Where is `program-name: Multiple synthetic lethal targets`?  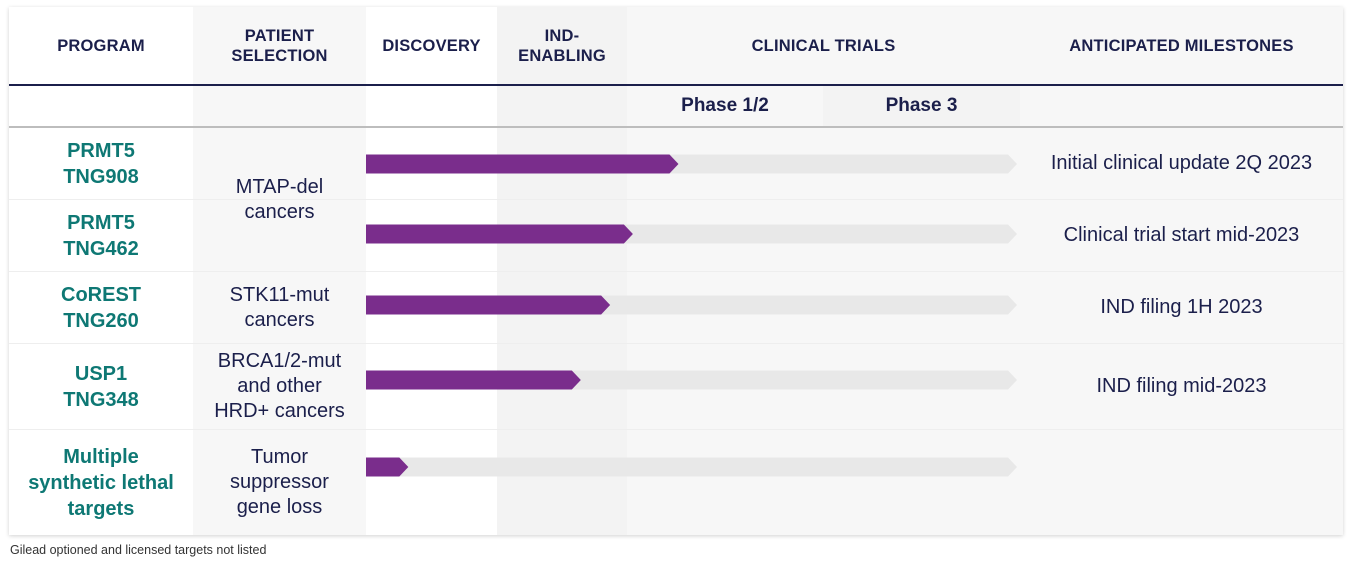 program-name: Multiple synthetic lethal targets is located at coordinates (101, 482).